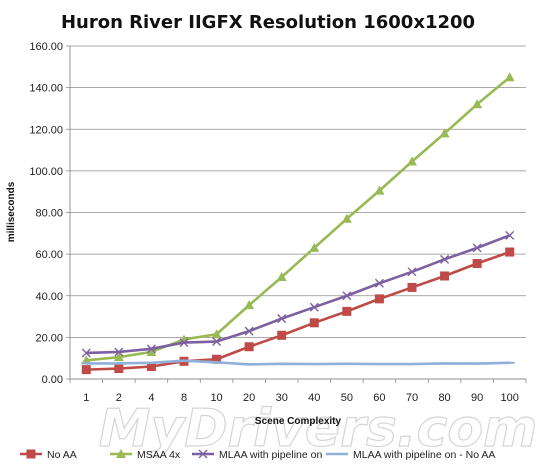 This screenshot has height=466, width=536. Describe the element at coordinates (49, 338) in the screenshot. I see `y-tick-label: 20.00` at that location.